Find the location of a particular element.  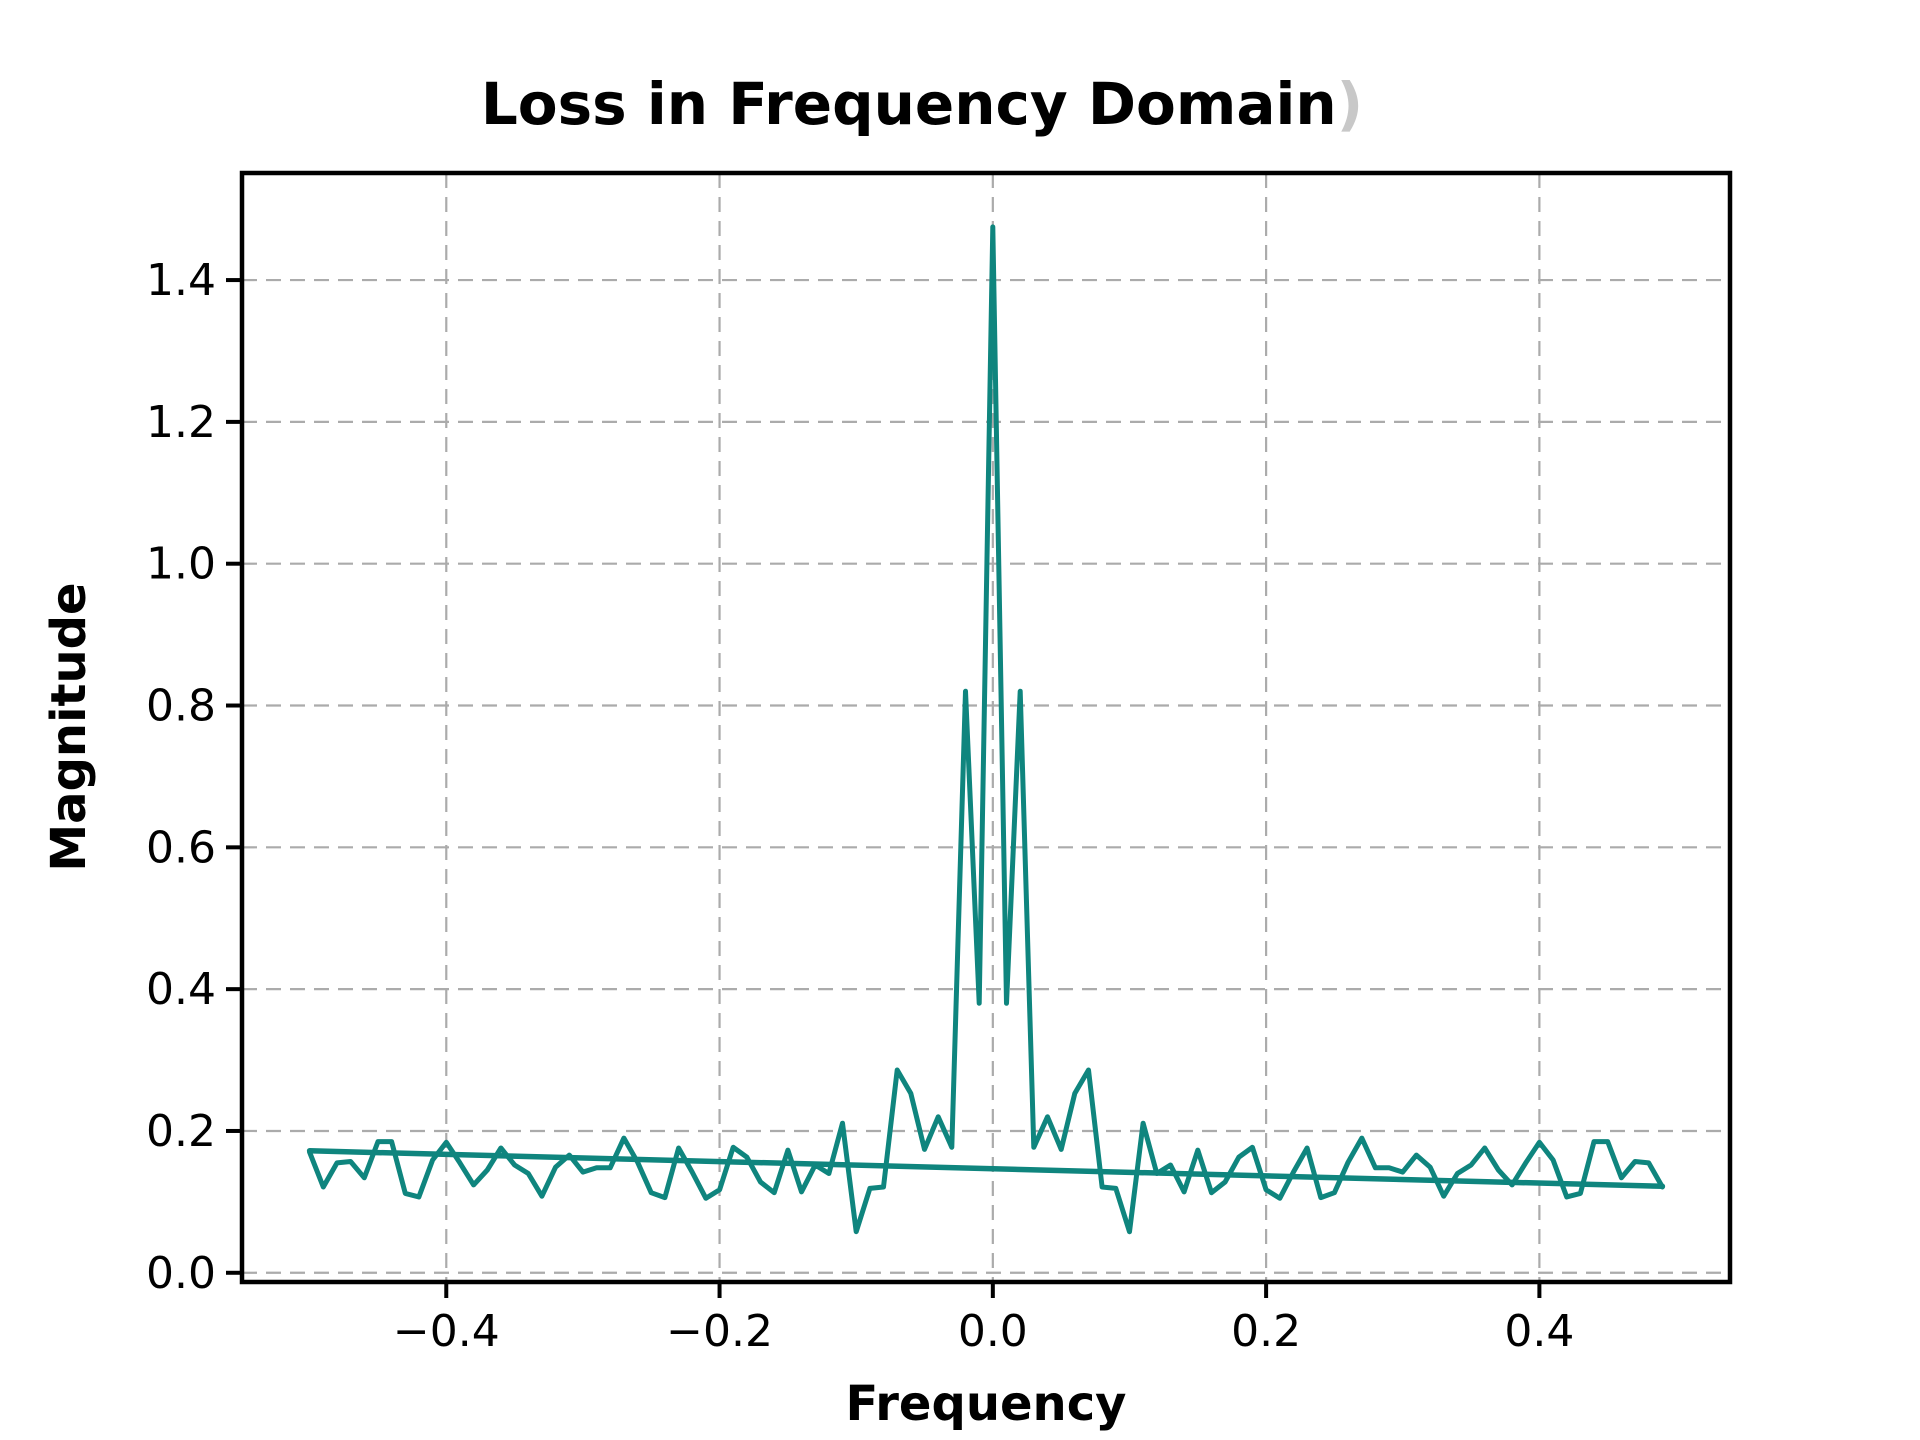

y-tick-label: 1.2 is located at coordinates (181, 422).